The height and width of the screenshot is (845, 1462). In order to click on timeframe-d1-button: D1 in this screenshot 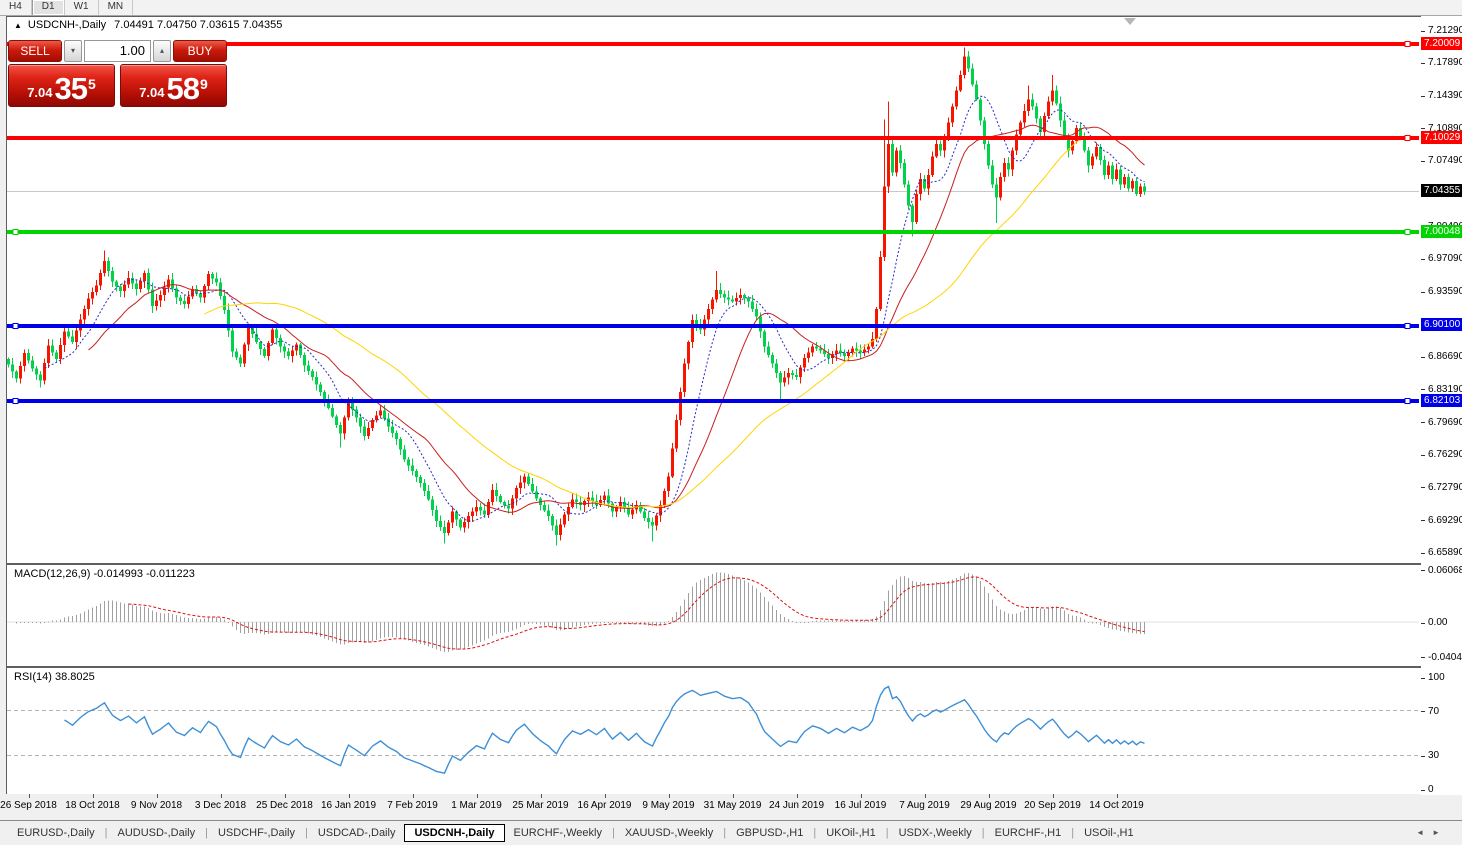, I will do `click(48, 7)`.